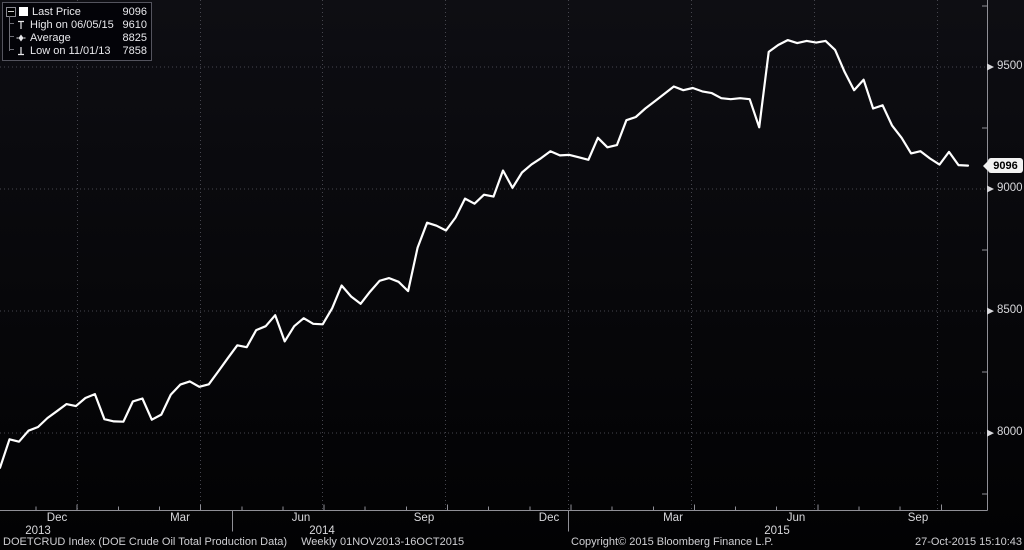  Describe the element at coordinates (134, 50) in the screenshot. I see `legend-value: 7858` at that location.